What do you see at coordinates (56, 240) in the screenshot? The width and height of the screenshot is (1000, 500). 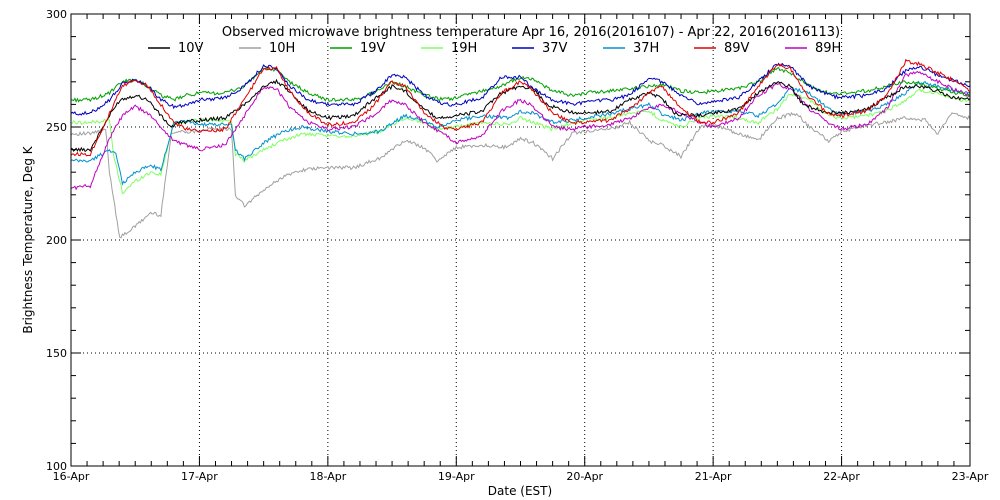 I see `y-tick-label: 200` at bounding box center [56, 240].